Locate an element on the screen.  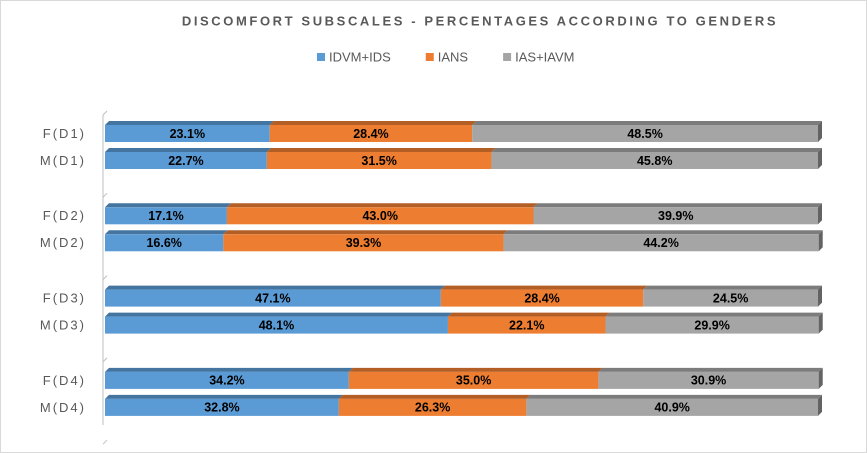
data-label: 39.9% is located at coordinates (675, 216).